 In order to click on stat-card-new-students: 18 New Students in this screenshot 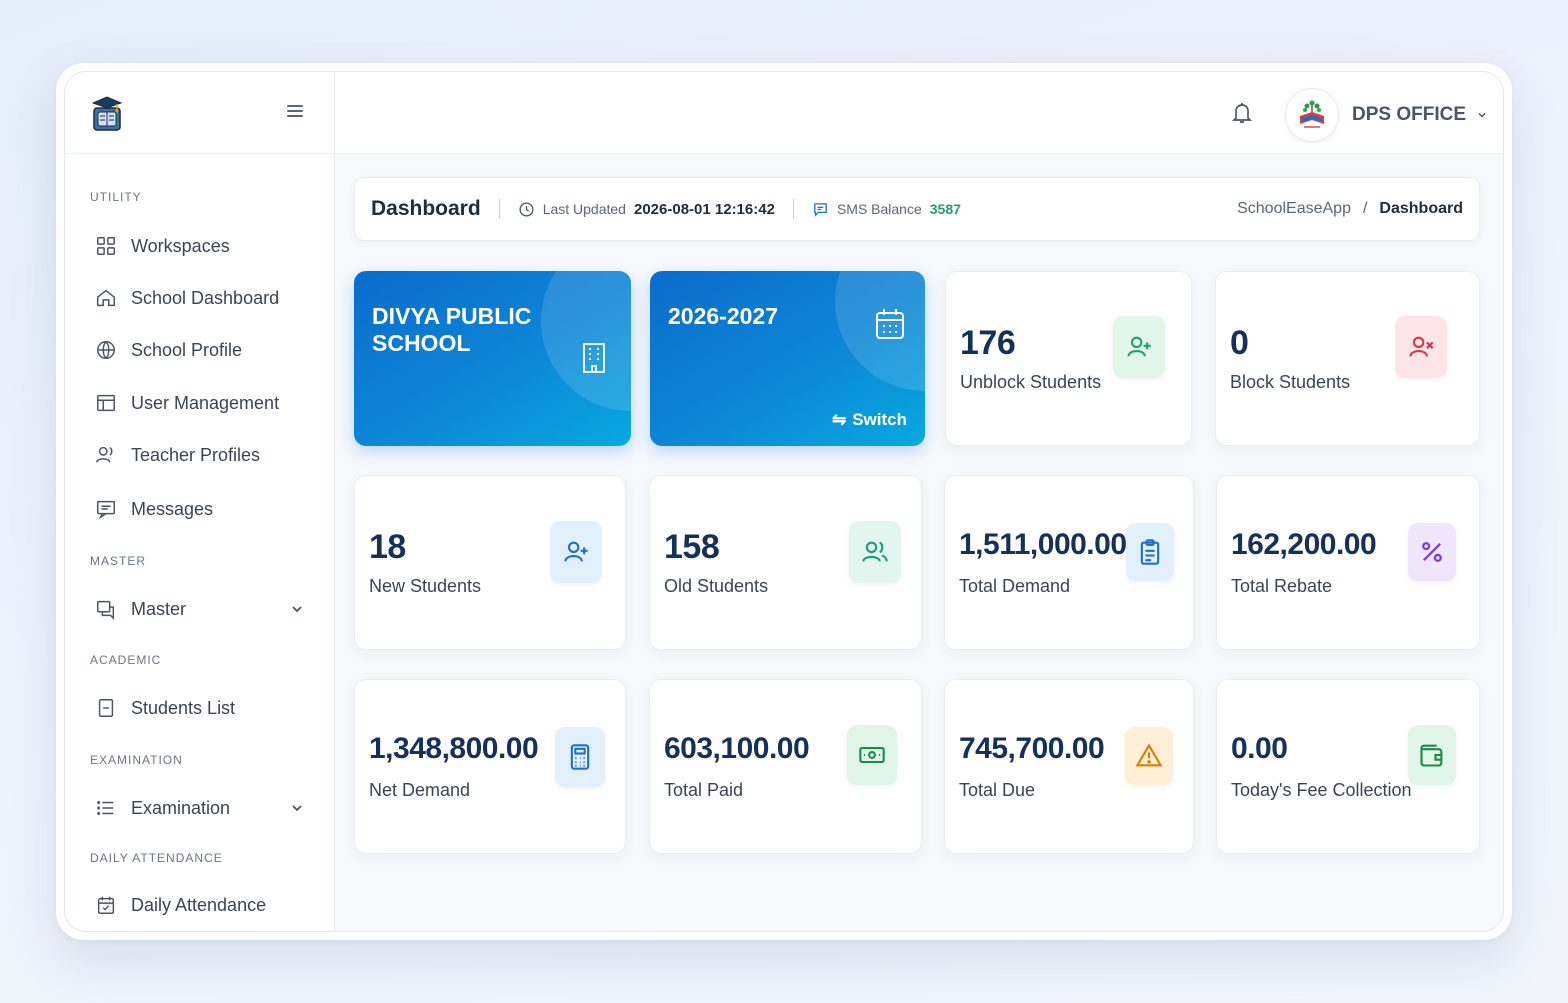, I will do `click(490, 562)`.